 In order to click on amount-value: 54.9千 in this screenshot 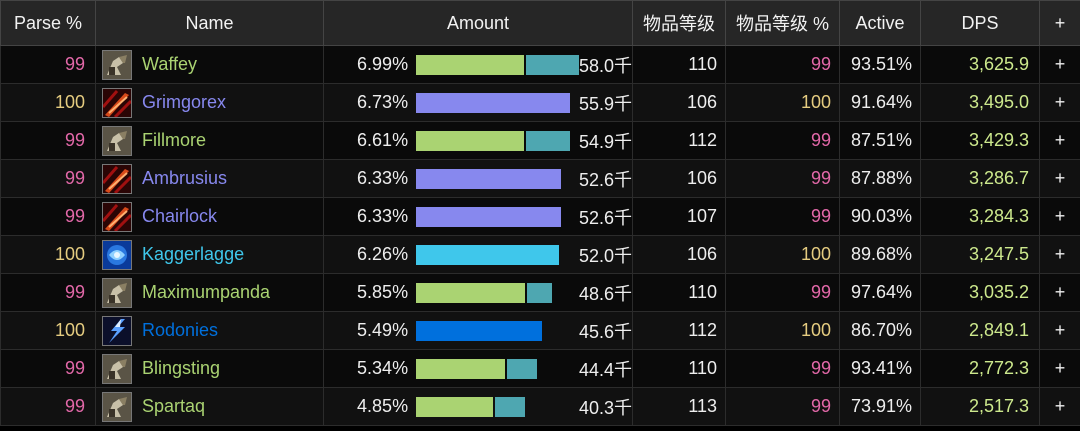, I will do `click(605, 141)`.